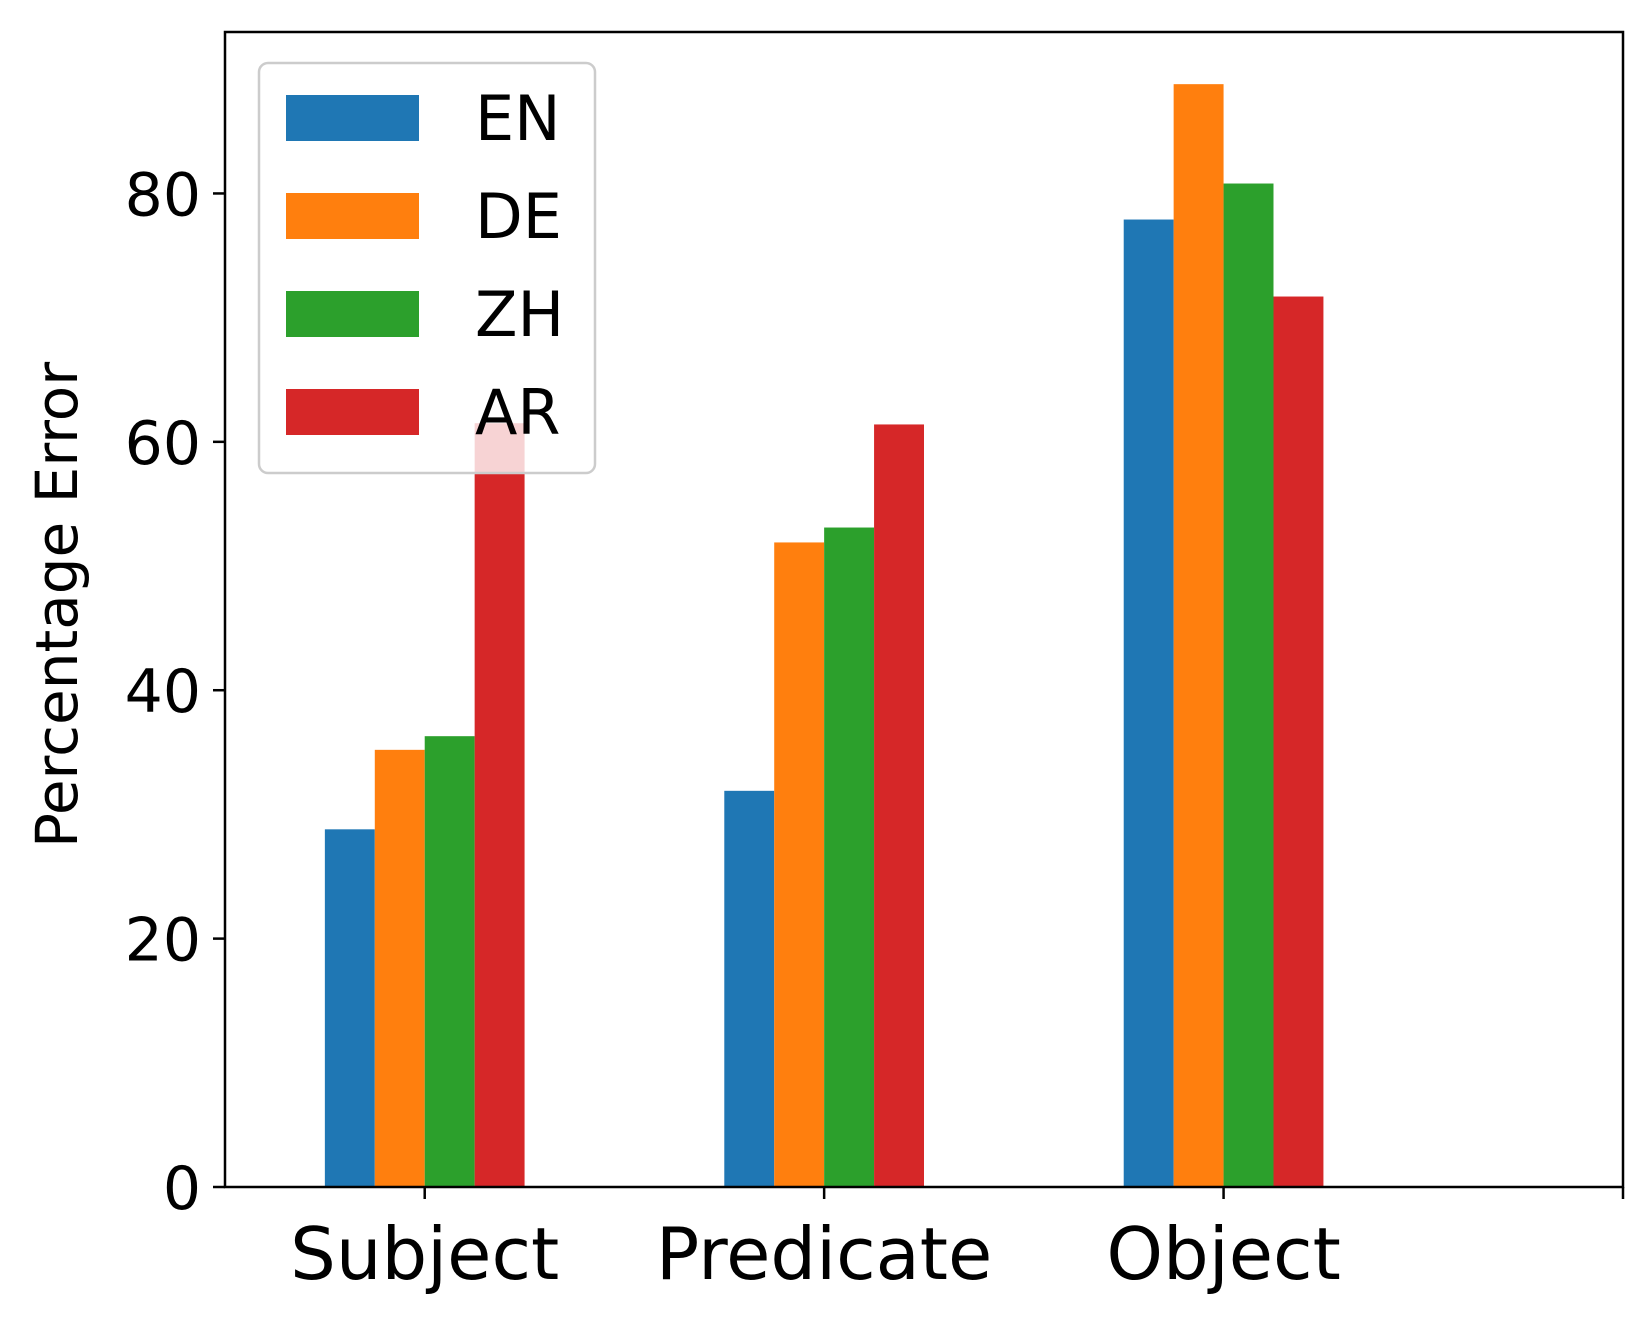 The image size is (1649, 1322). What do you see at coordinates (352, 216) in the screenshot?
I see `legend-swatch-de` at bounding box center [352, 216].